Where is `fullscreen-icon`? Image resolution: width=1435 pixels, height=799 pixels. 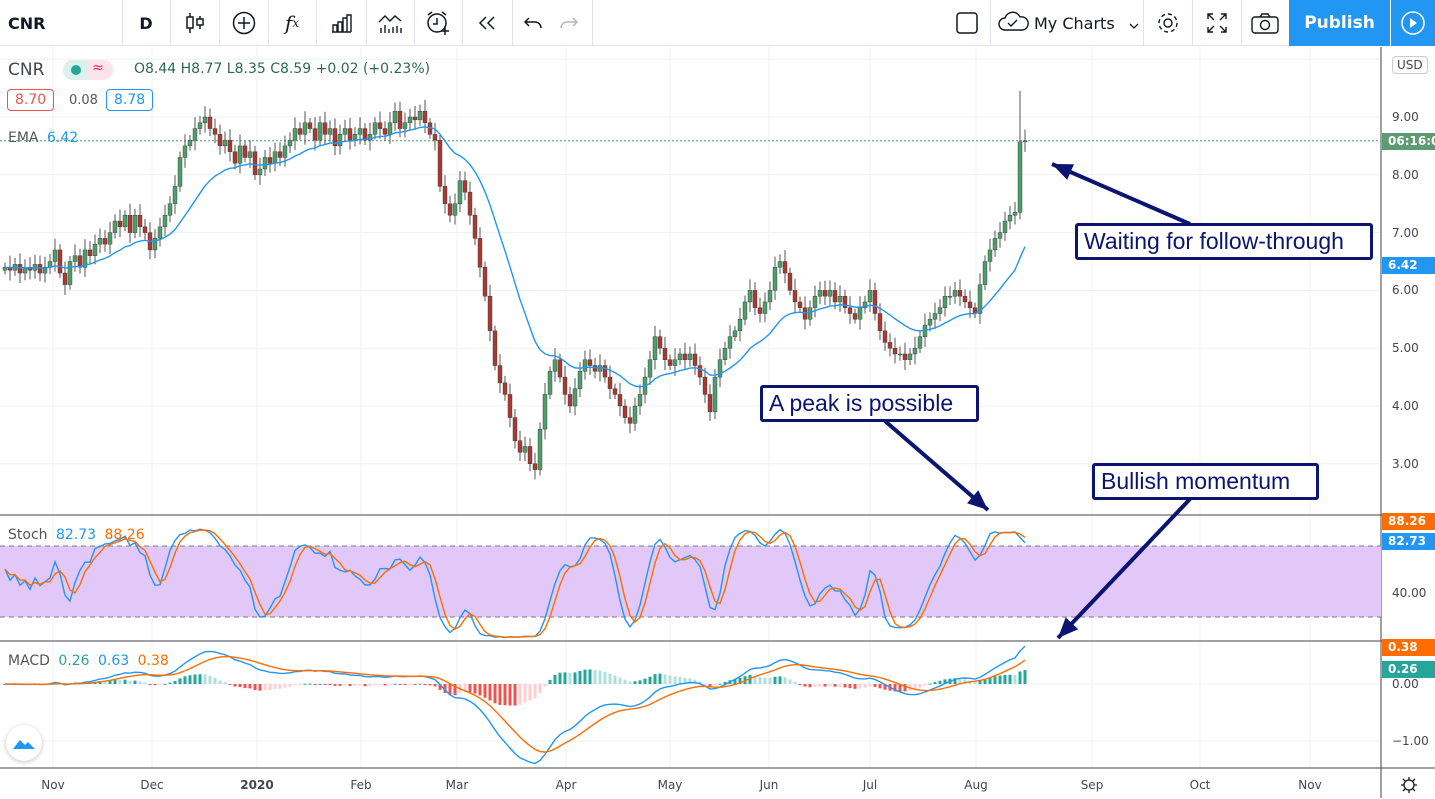 fullscreen-icon is located at coordinates (1216, 23).